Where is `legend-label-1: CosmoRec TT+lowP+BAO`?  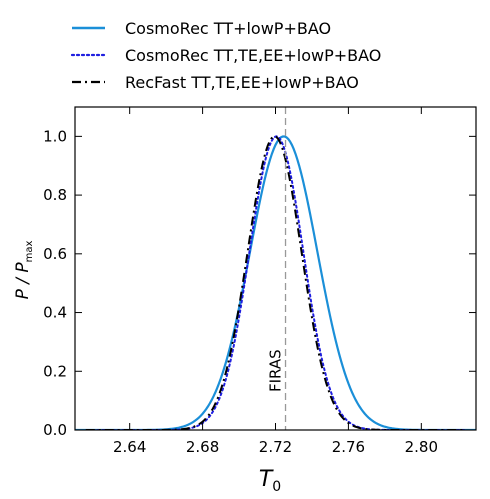
legend-label-1: CosmoRec TT+lowP+BAO is located at coordinates (228, 28).